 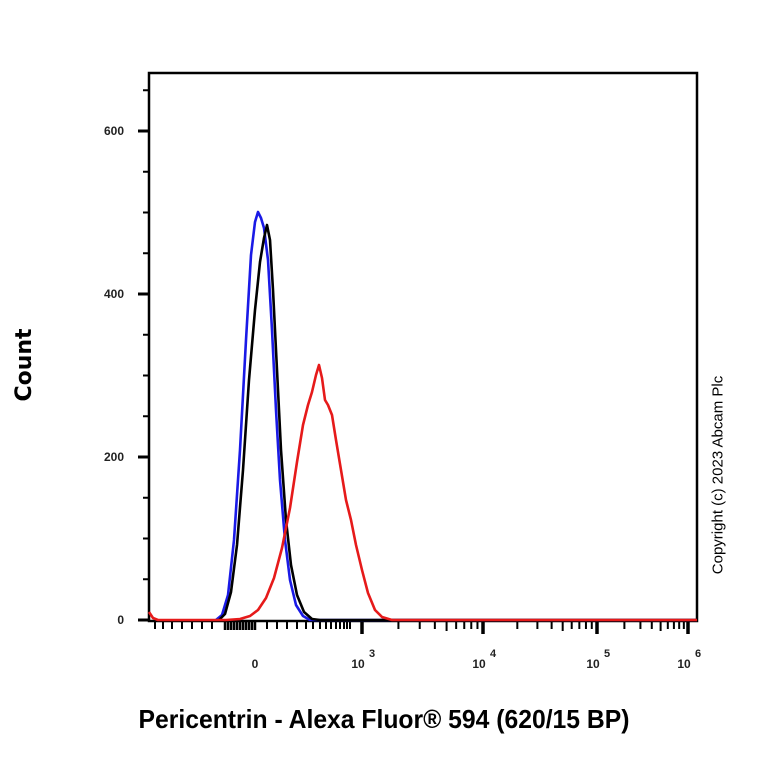 I want to click on svg-text: 4, so click(x=493, y=654).